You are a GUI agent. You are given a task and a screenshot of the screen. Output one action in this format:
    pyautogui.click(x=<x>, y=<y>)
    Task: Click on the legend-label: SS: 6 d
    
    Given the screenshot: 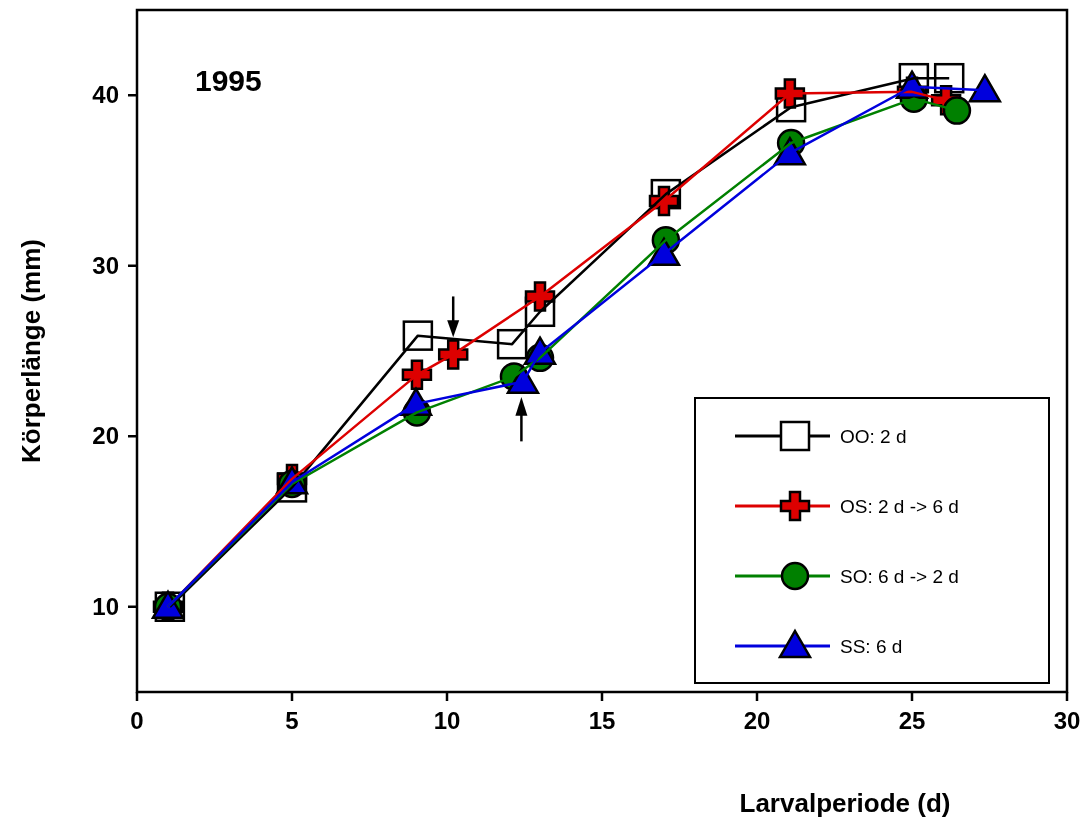 What is the action you would take?
    pyautogui.click(x=871, y=646)
    